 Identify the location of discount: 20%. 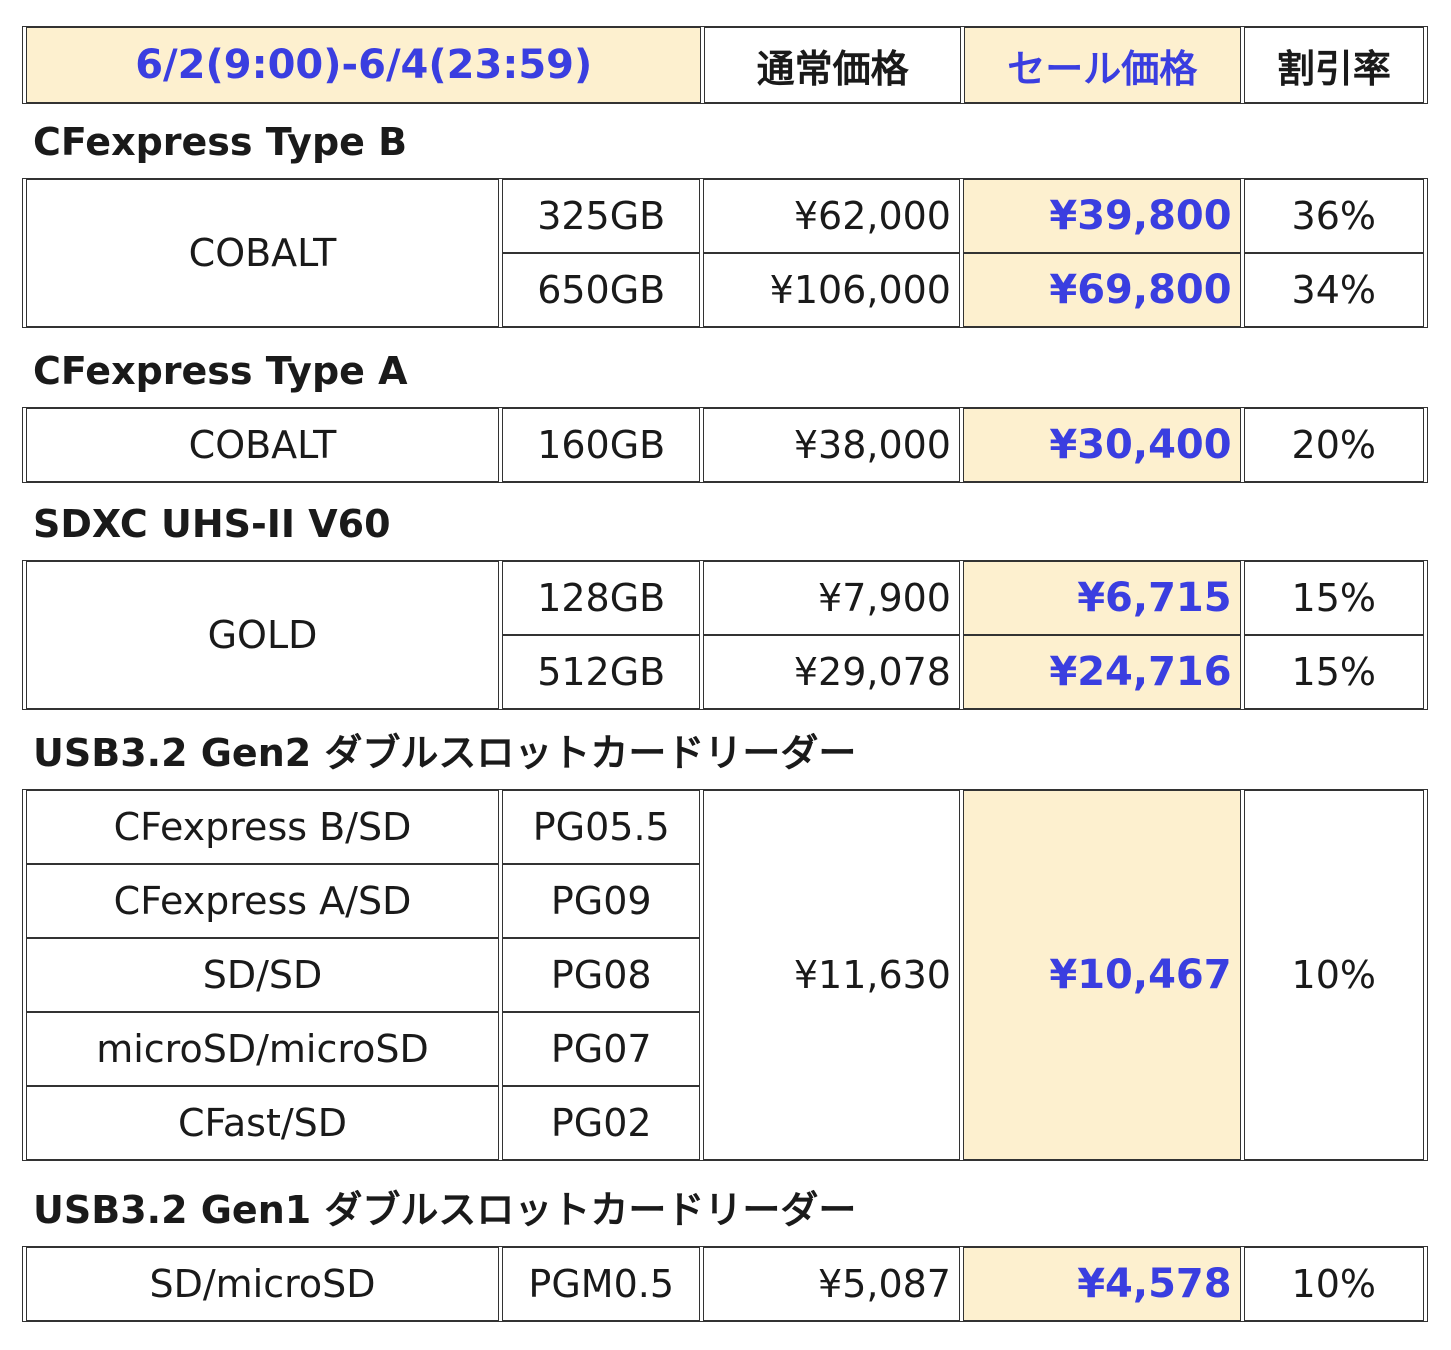
(1333, 445).